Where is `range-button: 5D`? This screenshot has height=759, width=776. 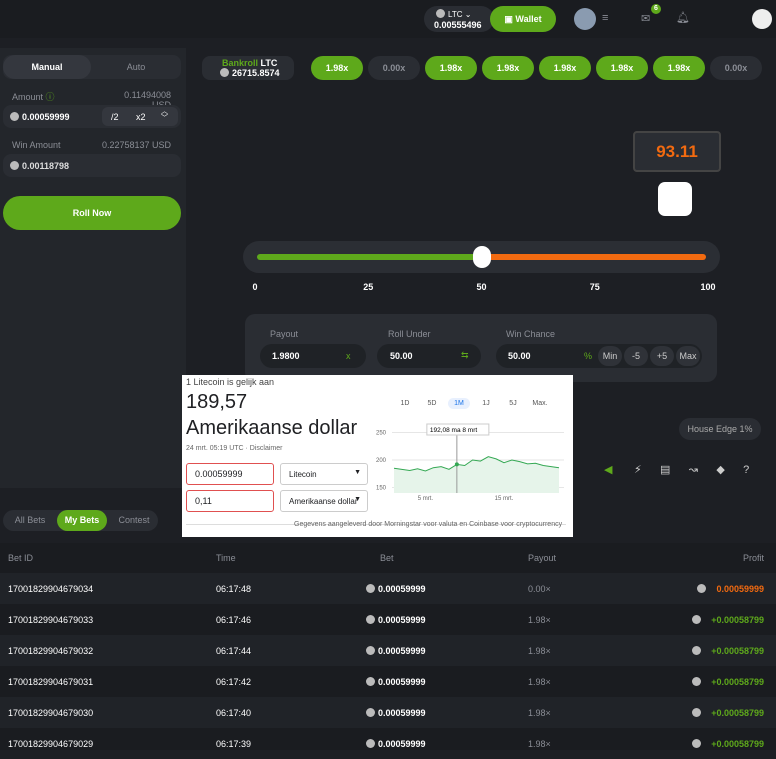 range-button: 5D is located at coordinates (432, 403).